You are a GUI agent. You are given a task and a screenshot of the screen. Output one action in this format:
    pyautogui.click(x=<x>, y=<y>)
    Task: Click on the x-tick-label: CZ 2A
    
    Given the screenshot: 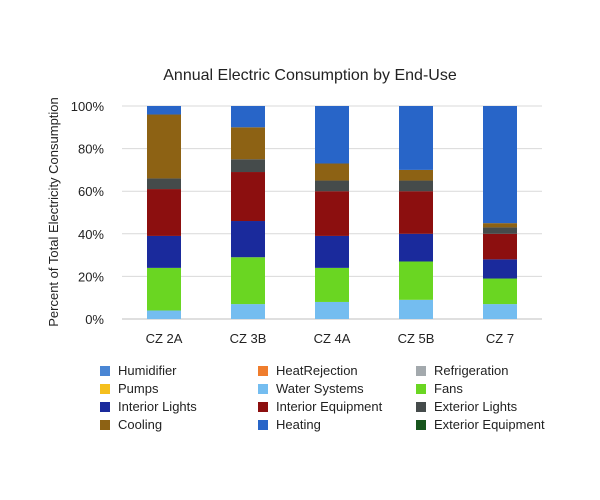 What is the action you would take?
    pyautogui.click(x=164, y=338)
    